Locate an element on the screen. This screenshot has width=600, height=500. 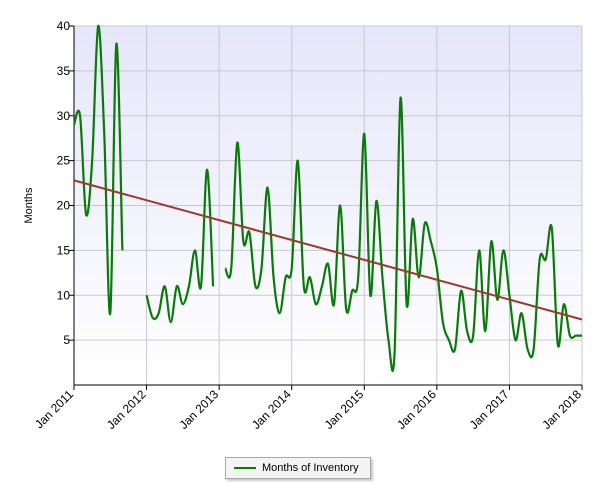
x-tick-label: Jan 2014 is located at coordinates (271, 409).